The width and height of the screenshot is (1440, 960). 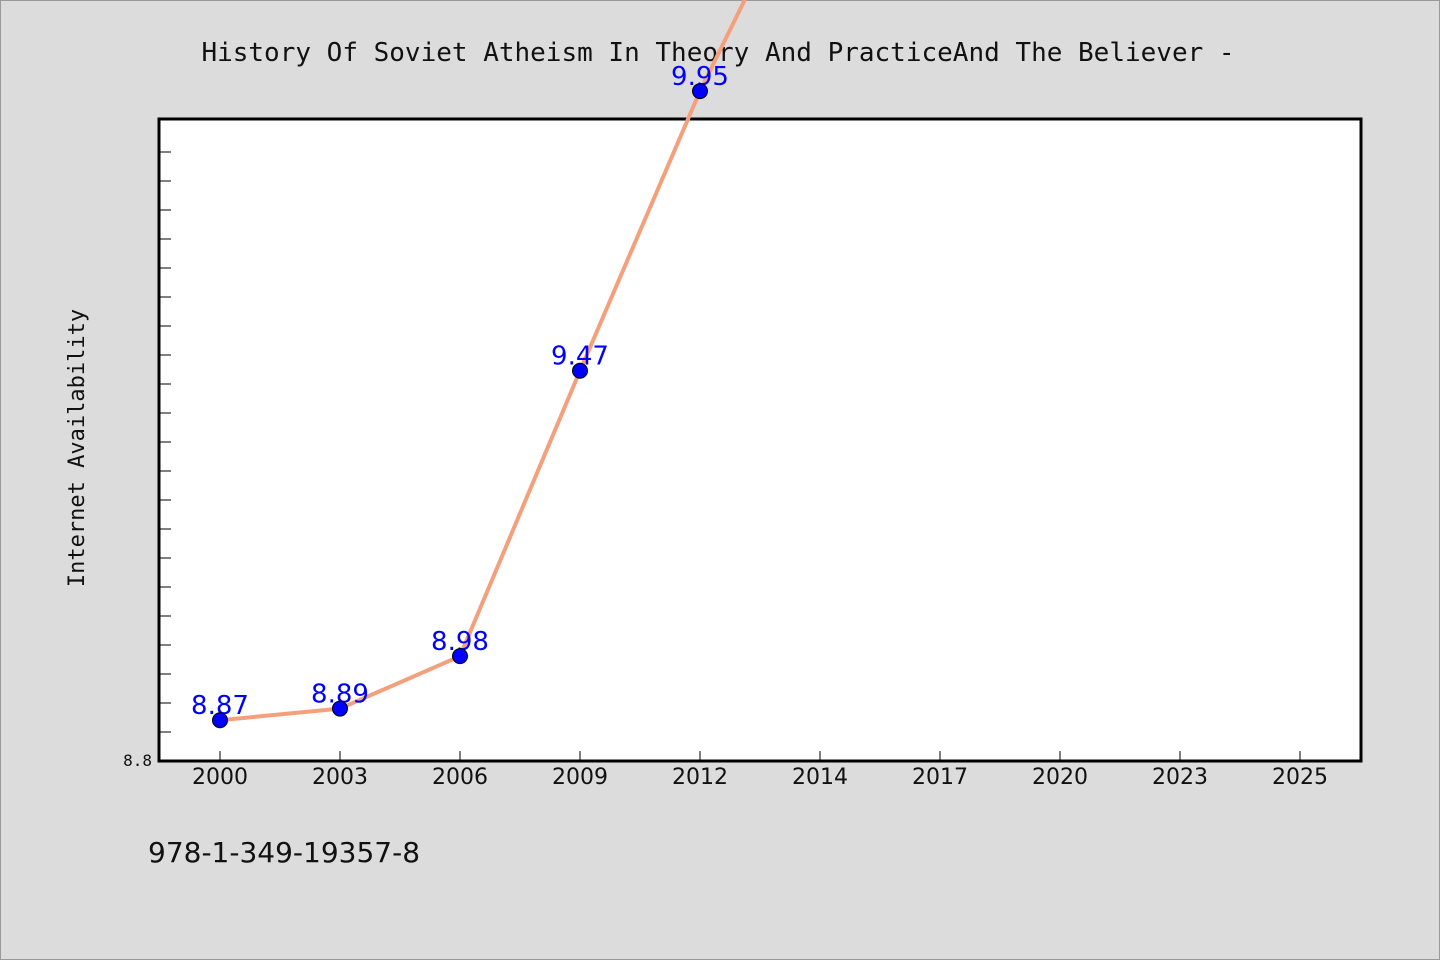 What do you see at coordinates (220, 777) in the screenshot?
I see `x-tick-label: 2000` at bounding box center [220, 777].